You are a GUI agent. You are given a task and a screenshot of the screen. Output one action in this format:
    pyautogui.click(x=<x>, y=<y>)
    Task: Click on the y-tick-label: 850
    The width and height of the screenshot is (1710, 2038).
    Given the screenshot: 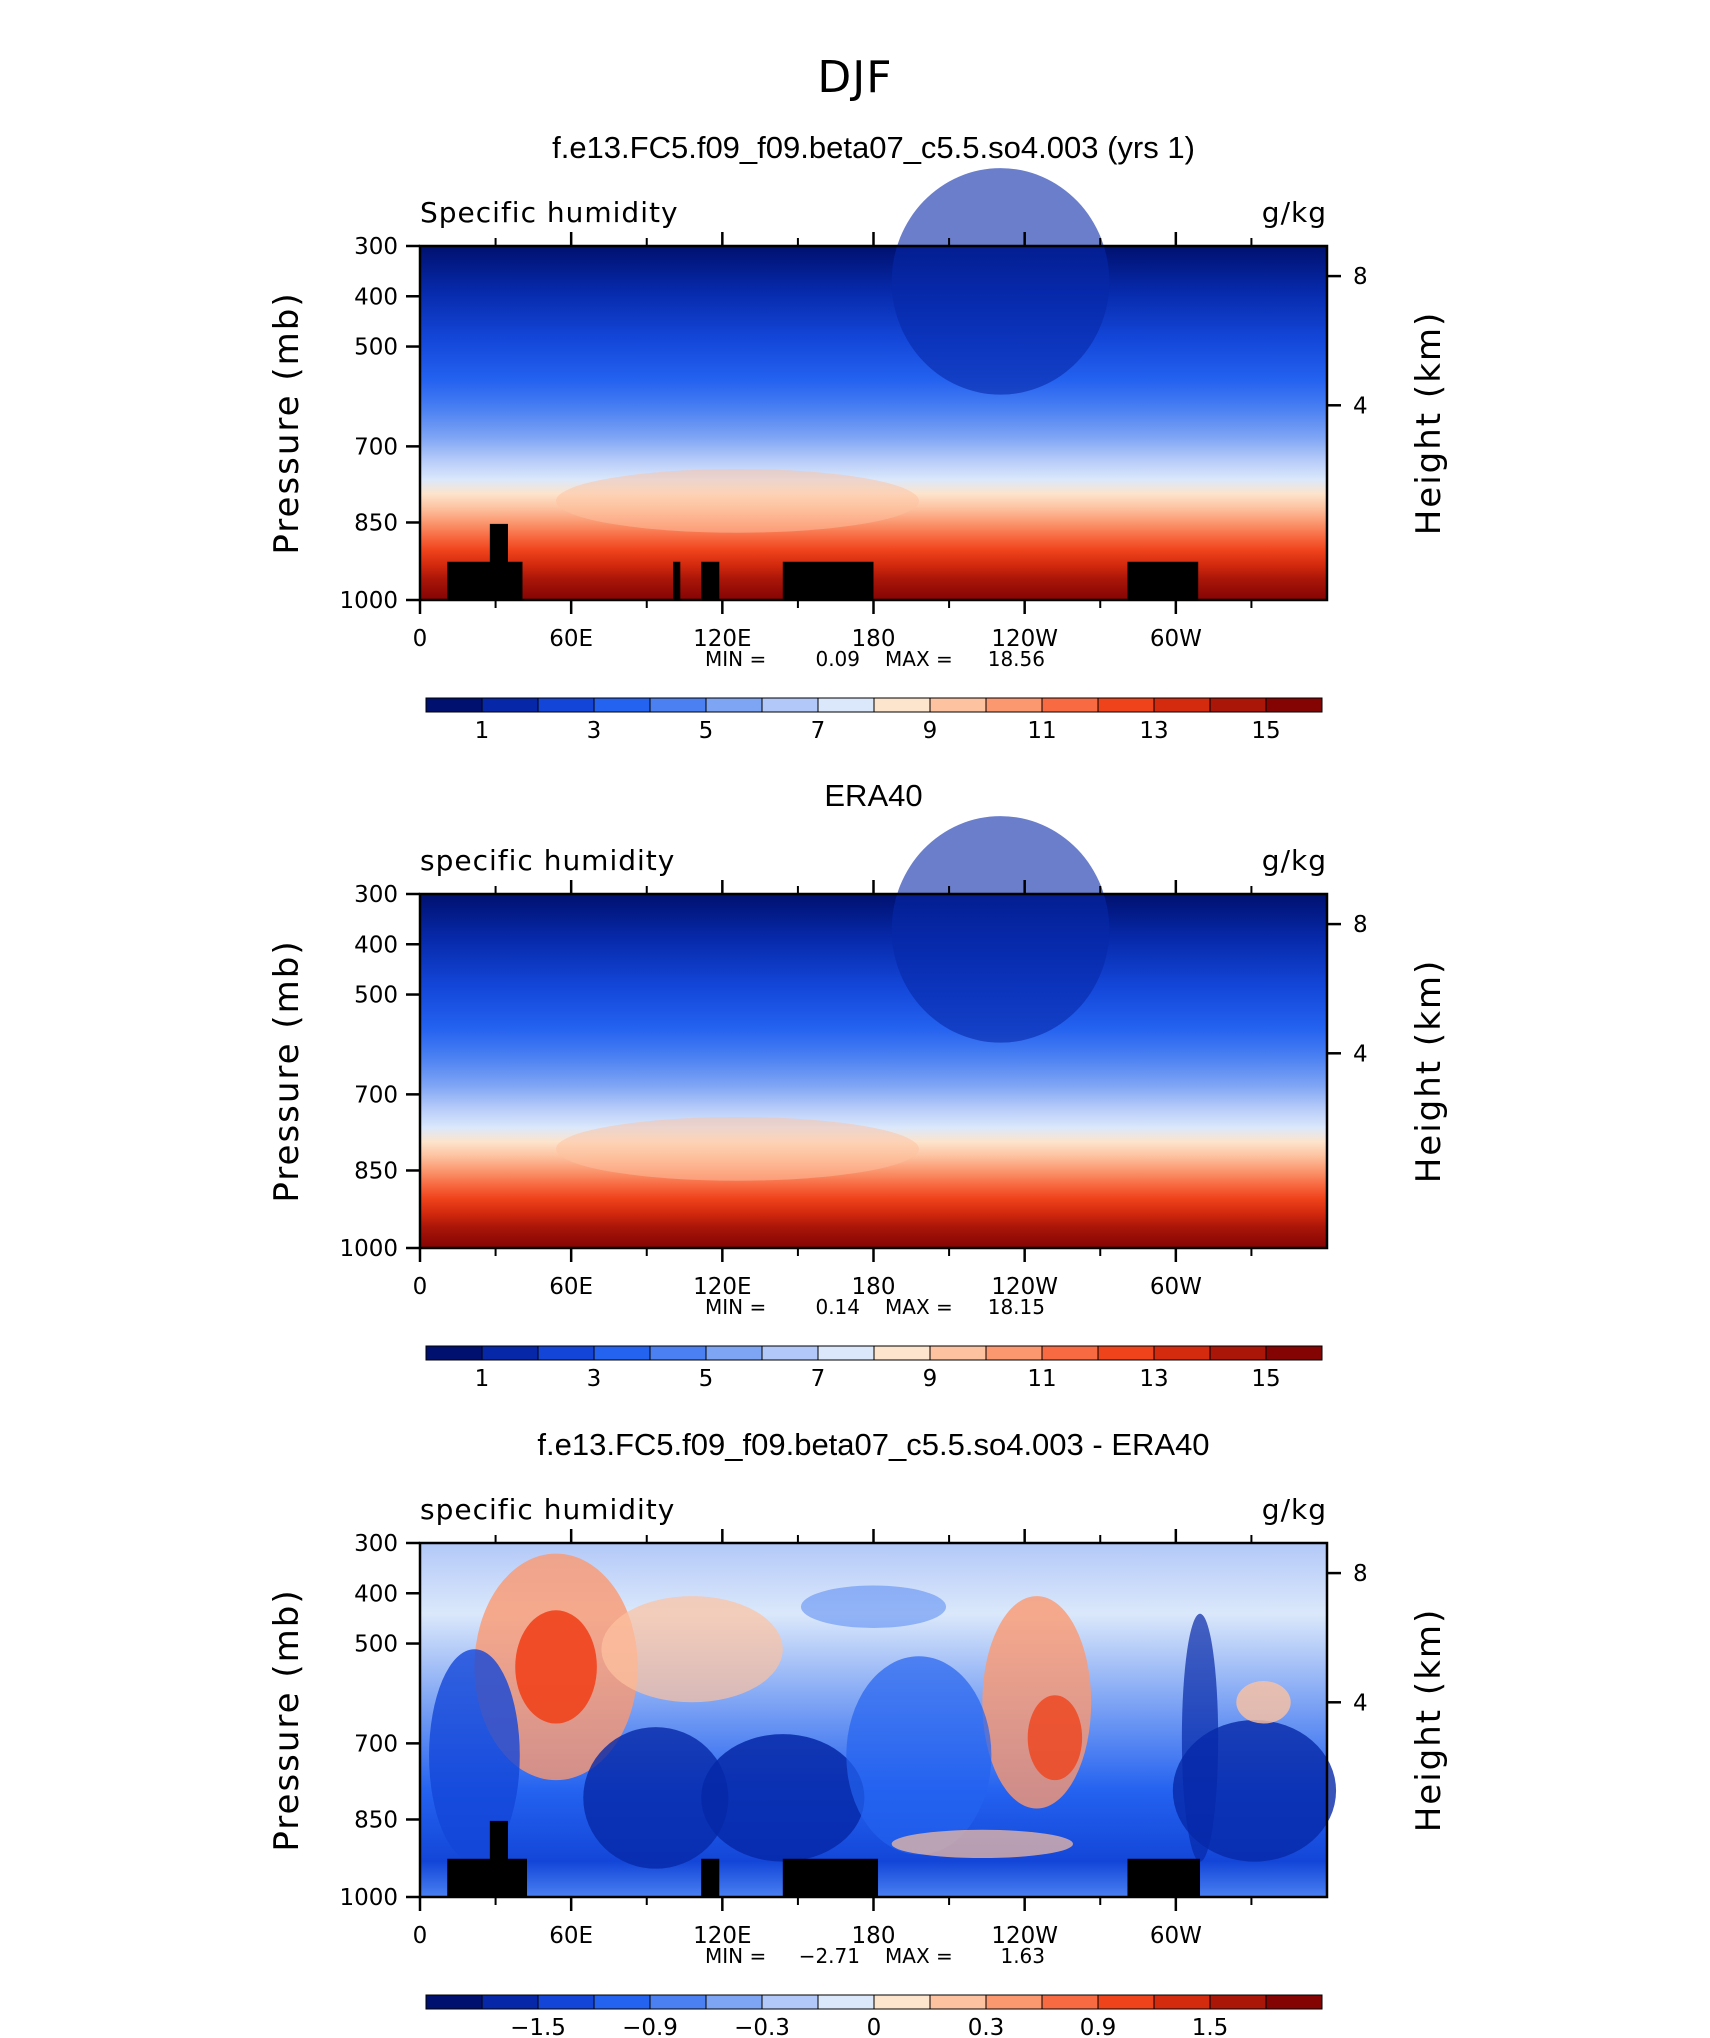 What is the action you would take?
    pyautogui.click(x=376, y=523)
    